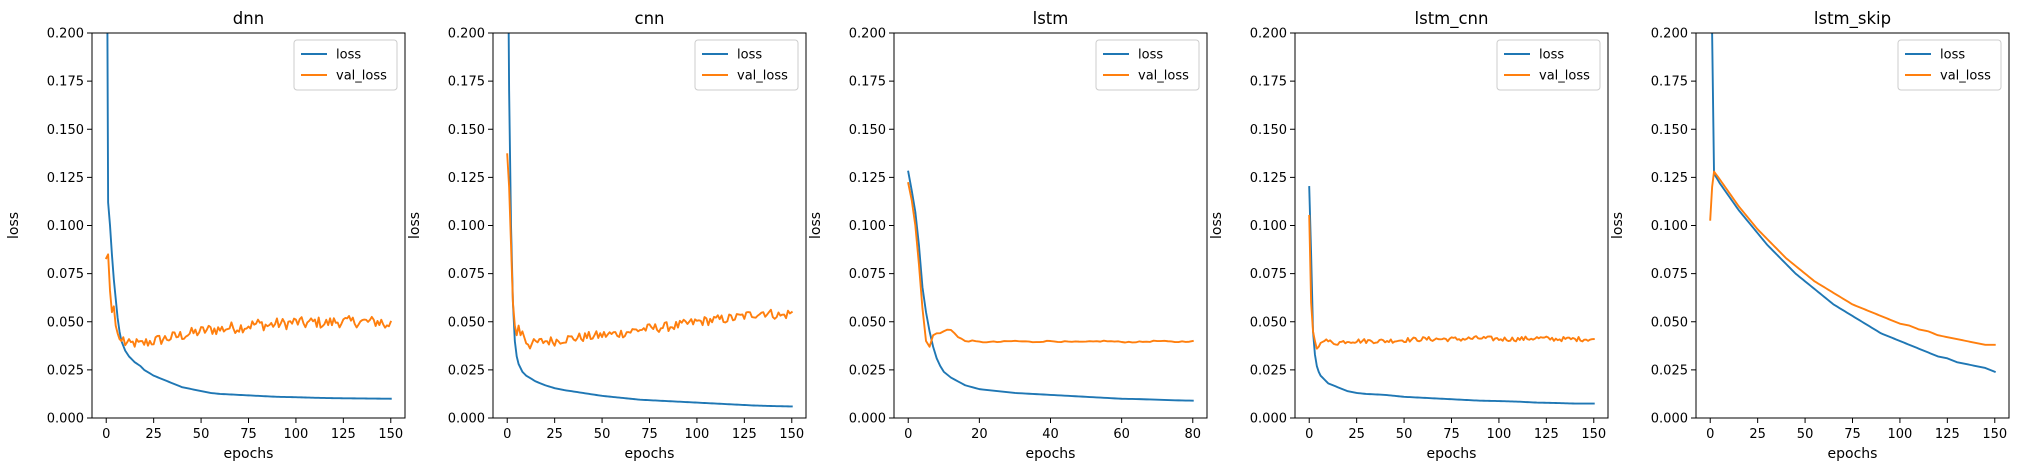 The image size is (2026, 470). What do you see at coordinates (248, 18) in the screenshot?
I see `chart-title: dnn` at bounding box center [248, 18].